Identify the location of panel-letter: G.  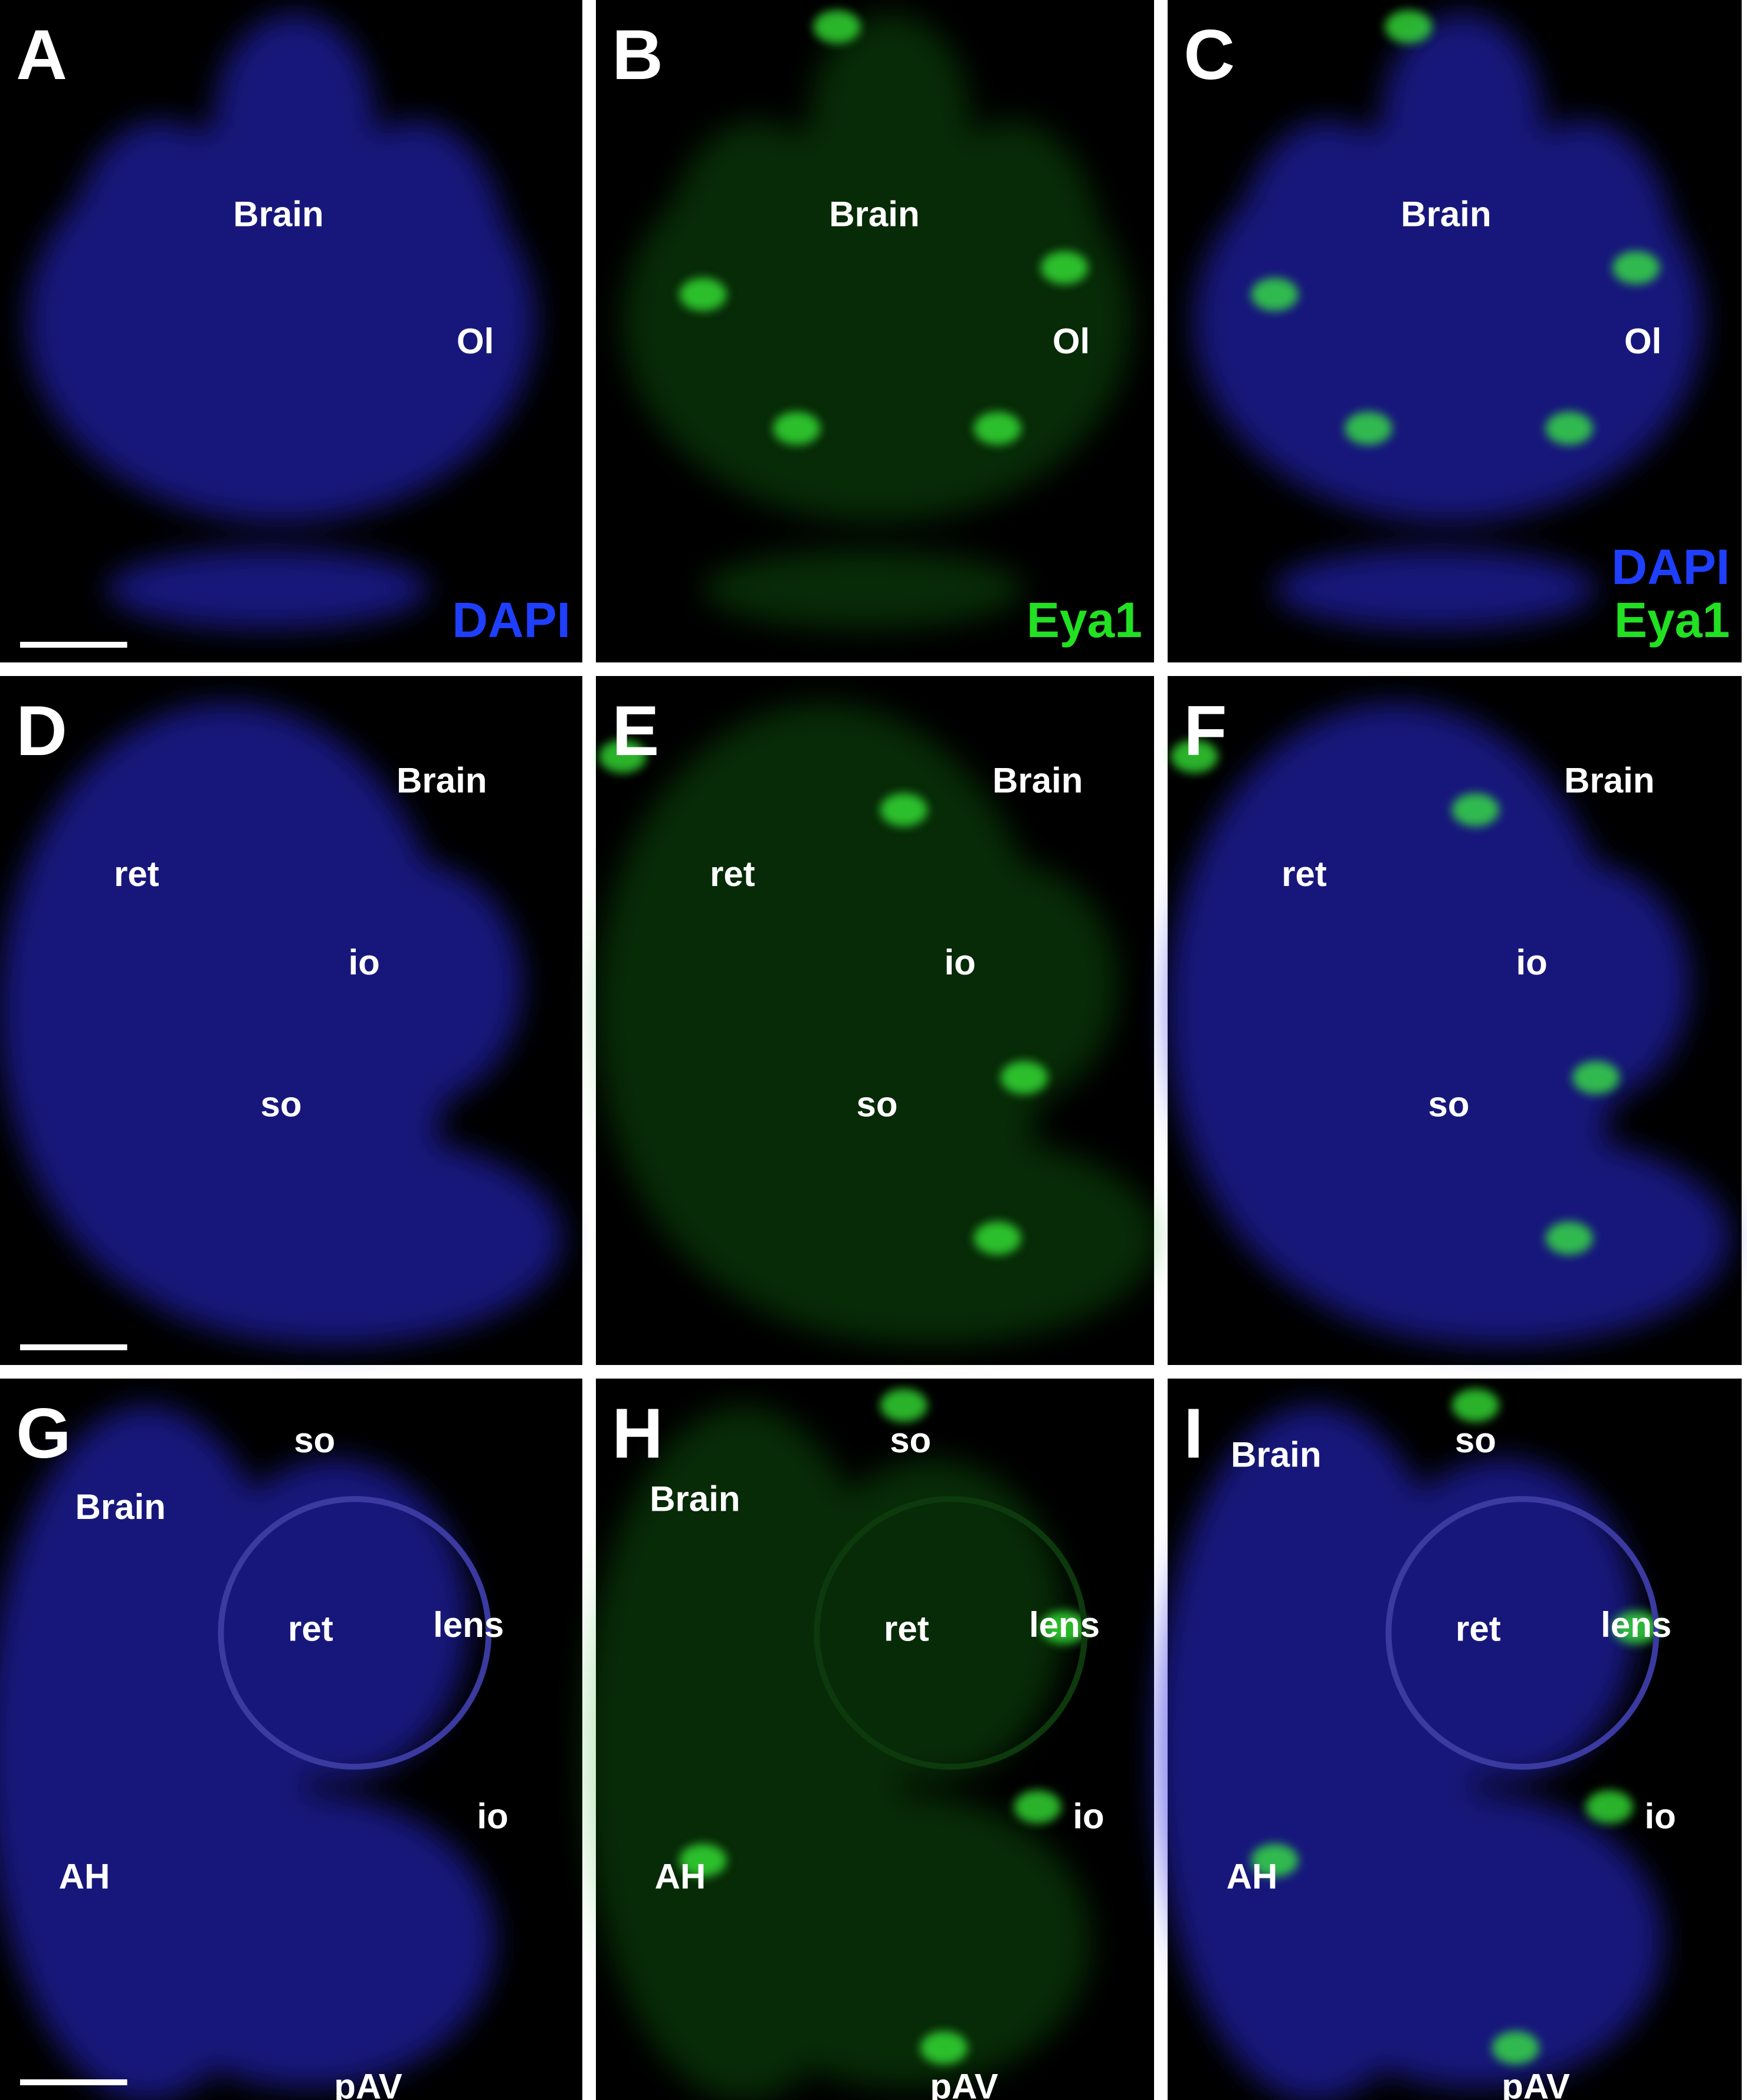
(43, 1433).